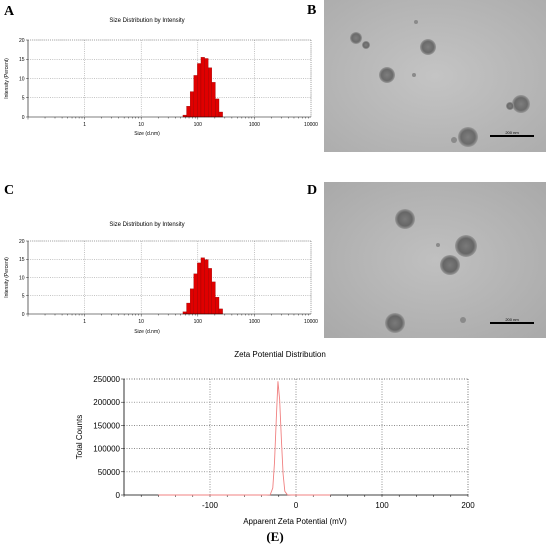 The image size is (550, 551). What do you see at coordinates (106, 402) in the screenshot?
I see `y-tick-label: 200000` at bounding box center [106, 402].